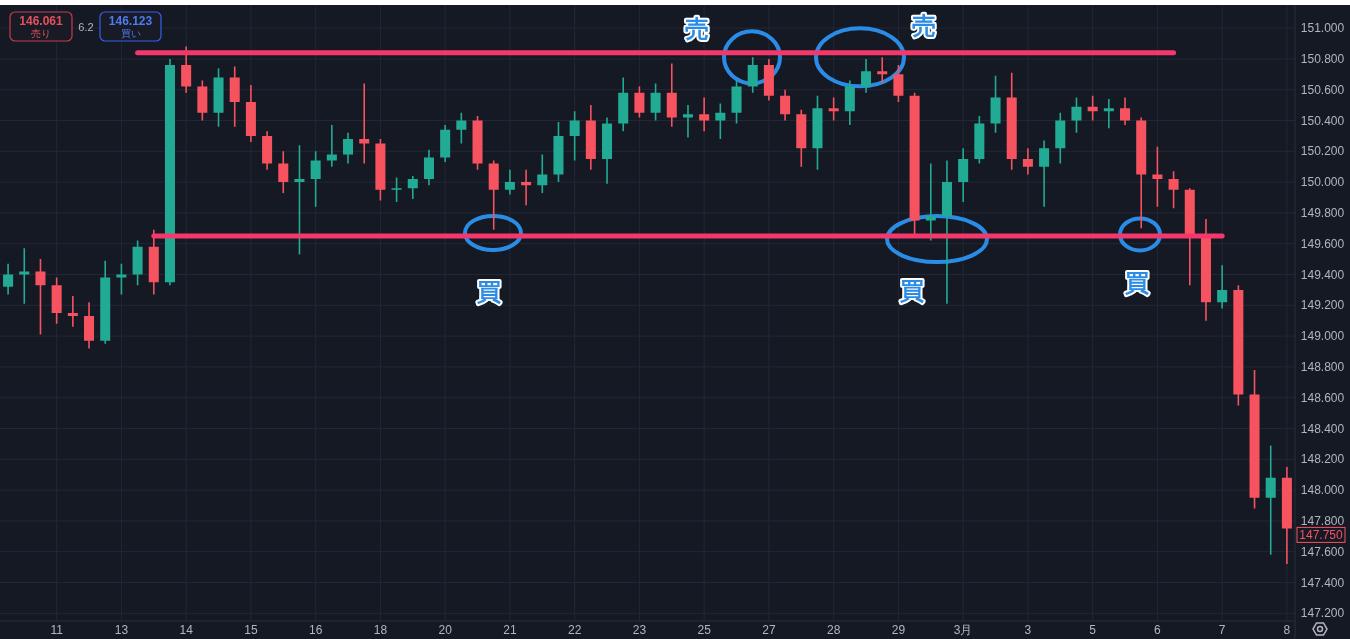 Image resolution: width=1350 pixels, height=639 pixels. Describe the element at coordinates (1322, 613) in the screenshot. I see `y-tick-label: 147.200` at that location.